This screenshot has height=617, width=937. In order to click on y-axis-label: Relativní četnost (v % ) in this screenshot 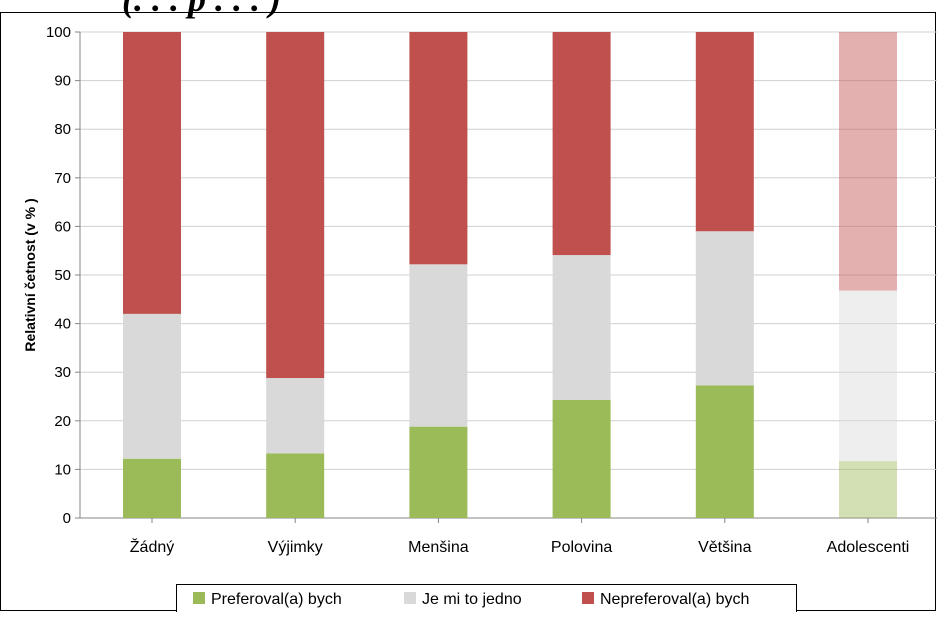, I will do `click(30, 274)`.